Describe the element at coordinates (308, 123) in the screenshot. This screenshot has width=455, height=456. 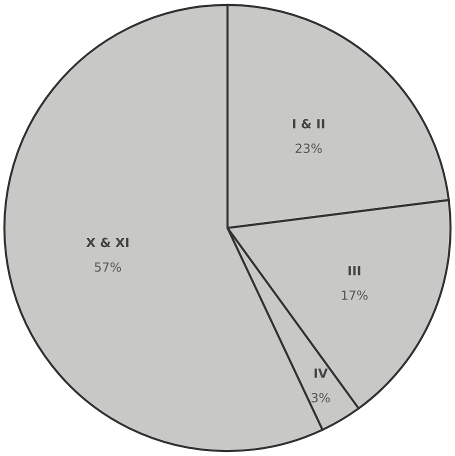
I see `slice-label: I & II` at that location.